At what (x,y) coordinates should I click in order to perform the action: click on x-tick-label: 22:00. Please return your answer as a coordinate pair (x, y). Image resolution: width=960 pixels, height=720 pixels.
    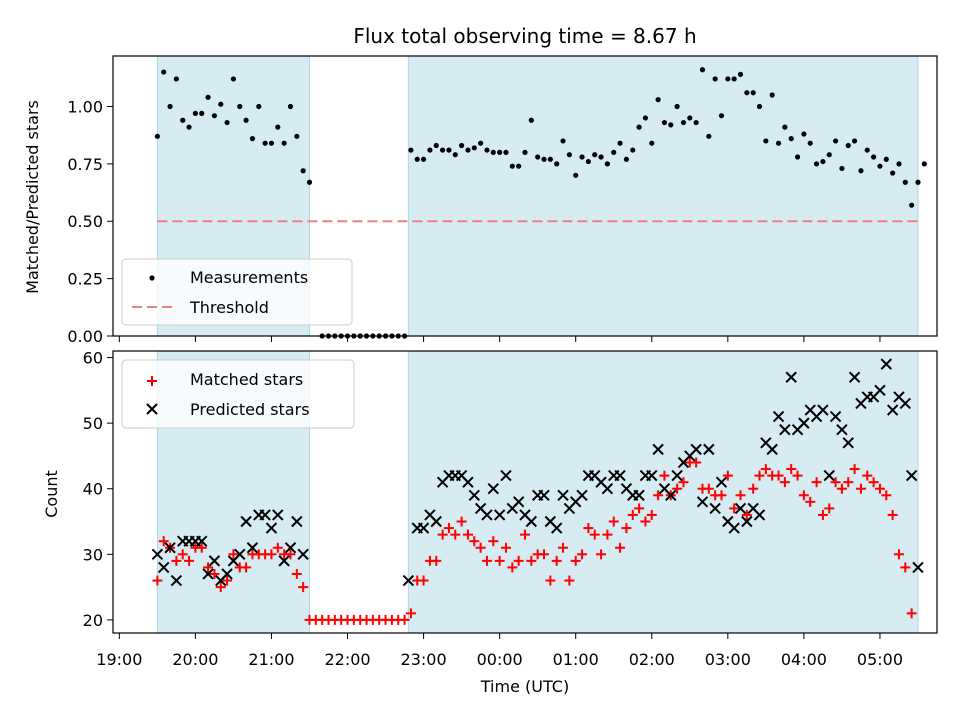
    Looking at the image, I should click on (347, 659).